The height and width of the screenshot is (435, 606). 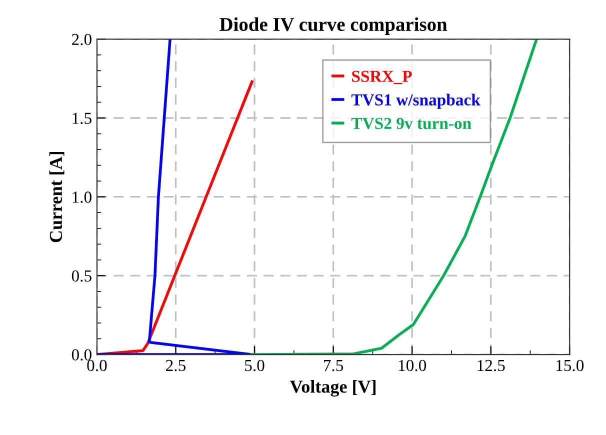 What do you see at coordinates (570, 366) in the screenshot?
I see `x-tick-label: 15.0` at bounding box center [570, 366].